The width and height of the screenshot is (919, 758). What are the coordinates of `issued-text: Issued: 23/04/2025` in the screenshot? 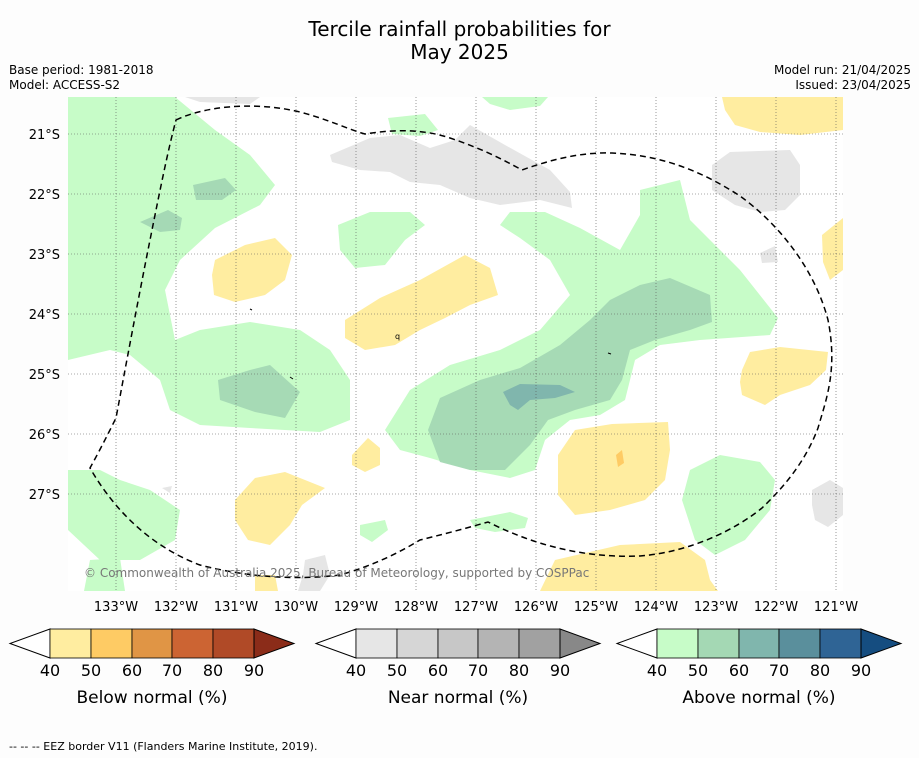 It's located at (853, 85).